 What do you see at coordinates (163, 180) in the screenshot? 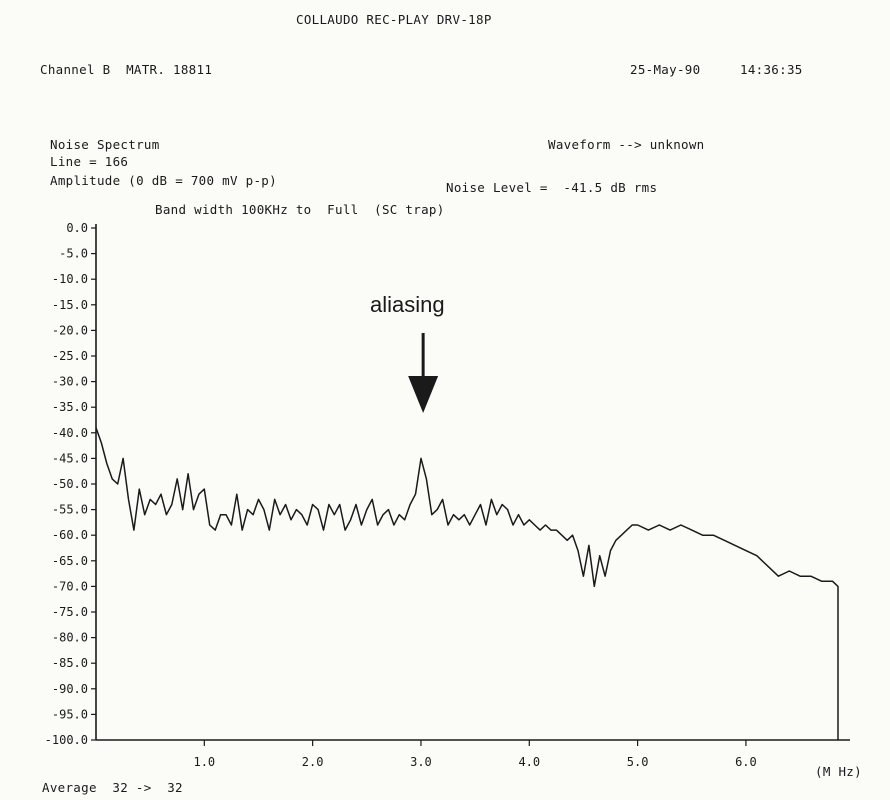
I see `amplitude-reference: Amplitude (0 dB = 700 mV p-p)` at bounding box center [163, 180].